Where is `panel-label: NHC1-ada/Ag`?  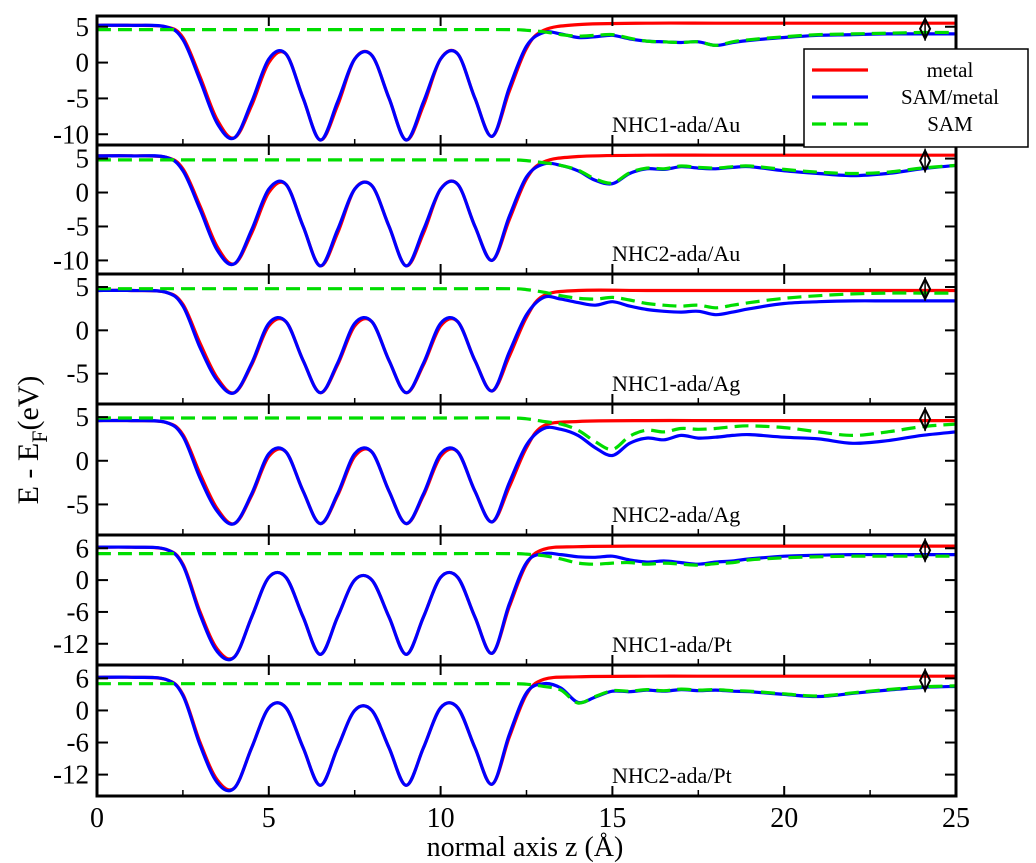
panel-label: NHC1-ada/Ag is located at coordinates (676, 383).